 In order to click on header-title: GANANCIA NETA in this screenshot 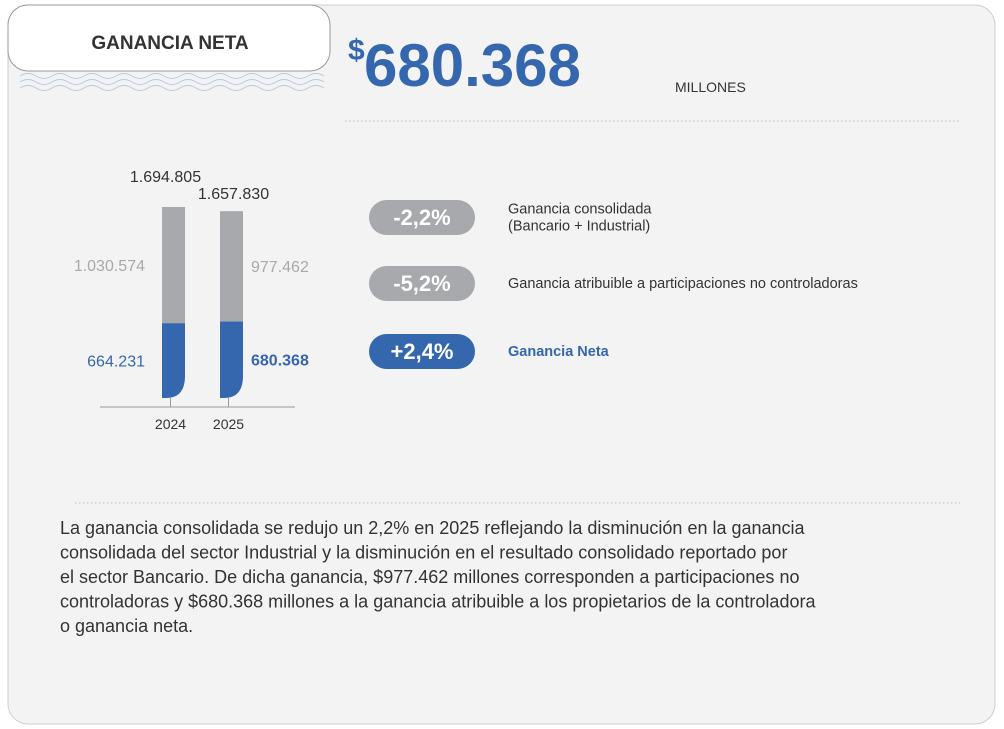, I will do `click(170, 43)`.